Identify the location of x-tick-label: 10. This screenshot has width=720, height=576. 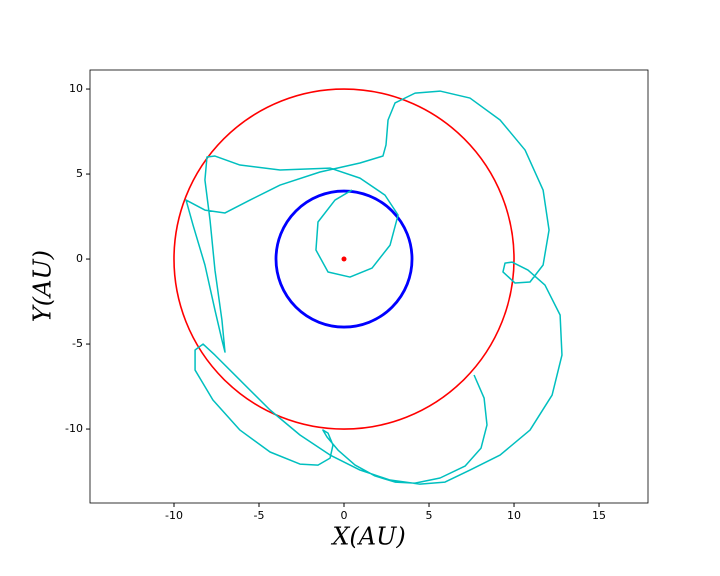
(514, 515).